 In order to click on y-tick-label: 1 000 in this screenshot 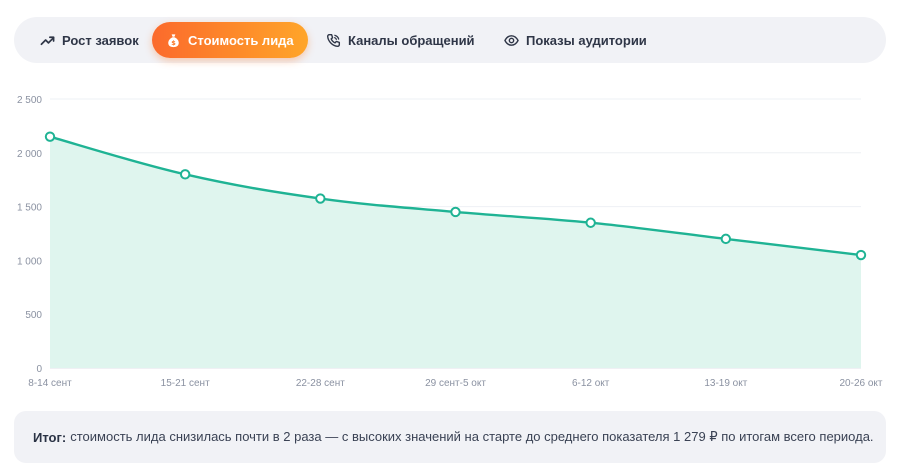, I will do `click(29, 261)`.